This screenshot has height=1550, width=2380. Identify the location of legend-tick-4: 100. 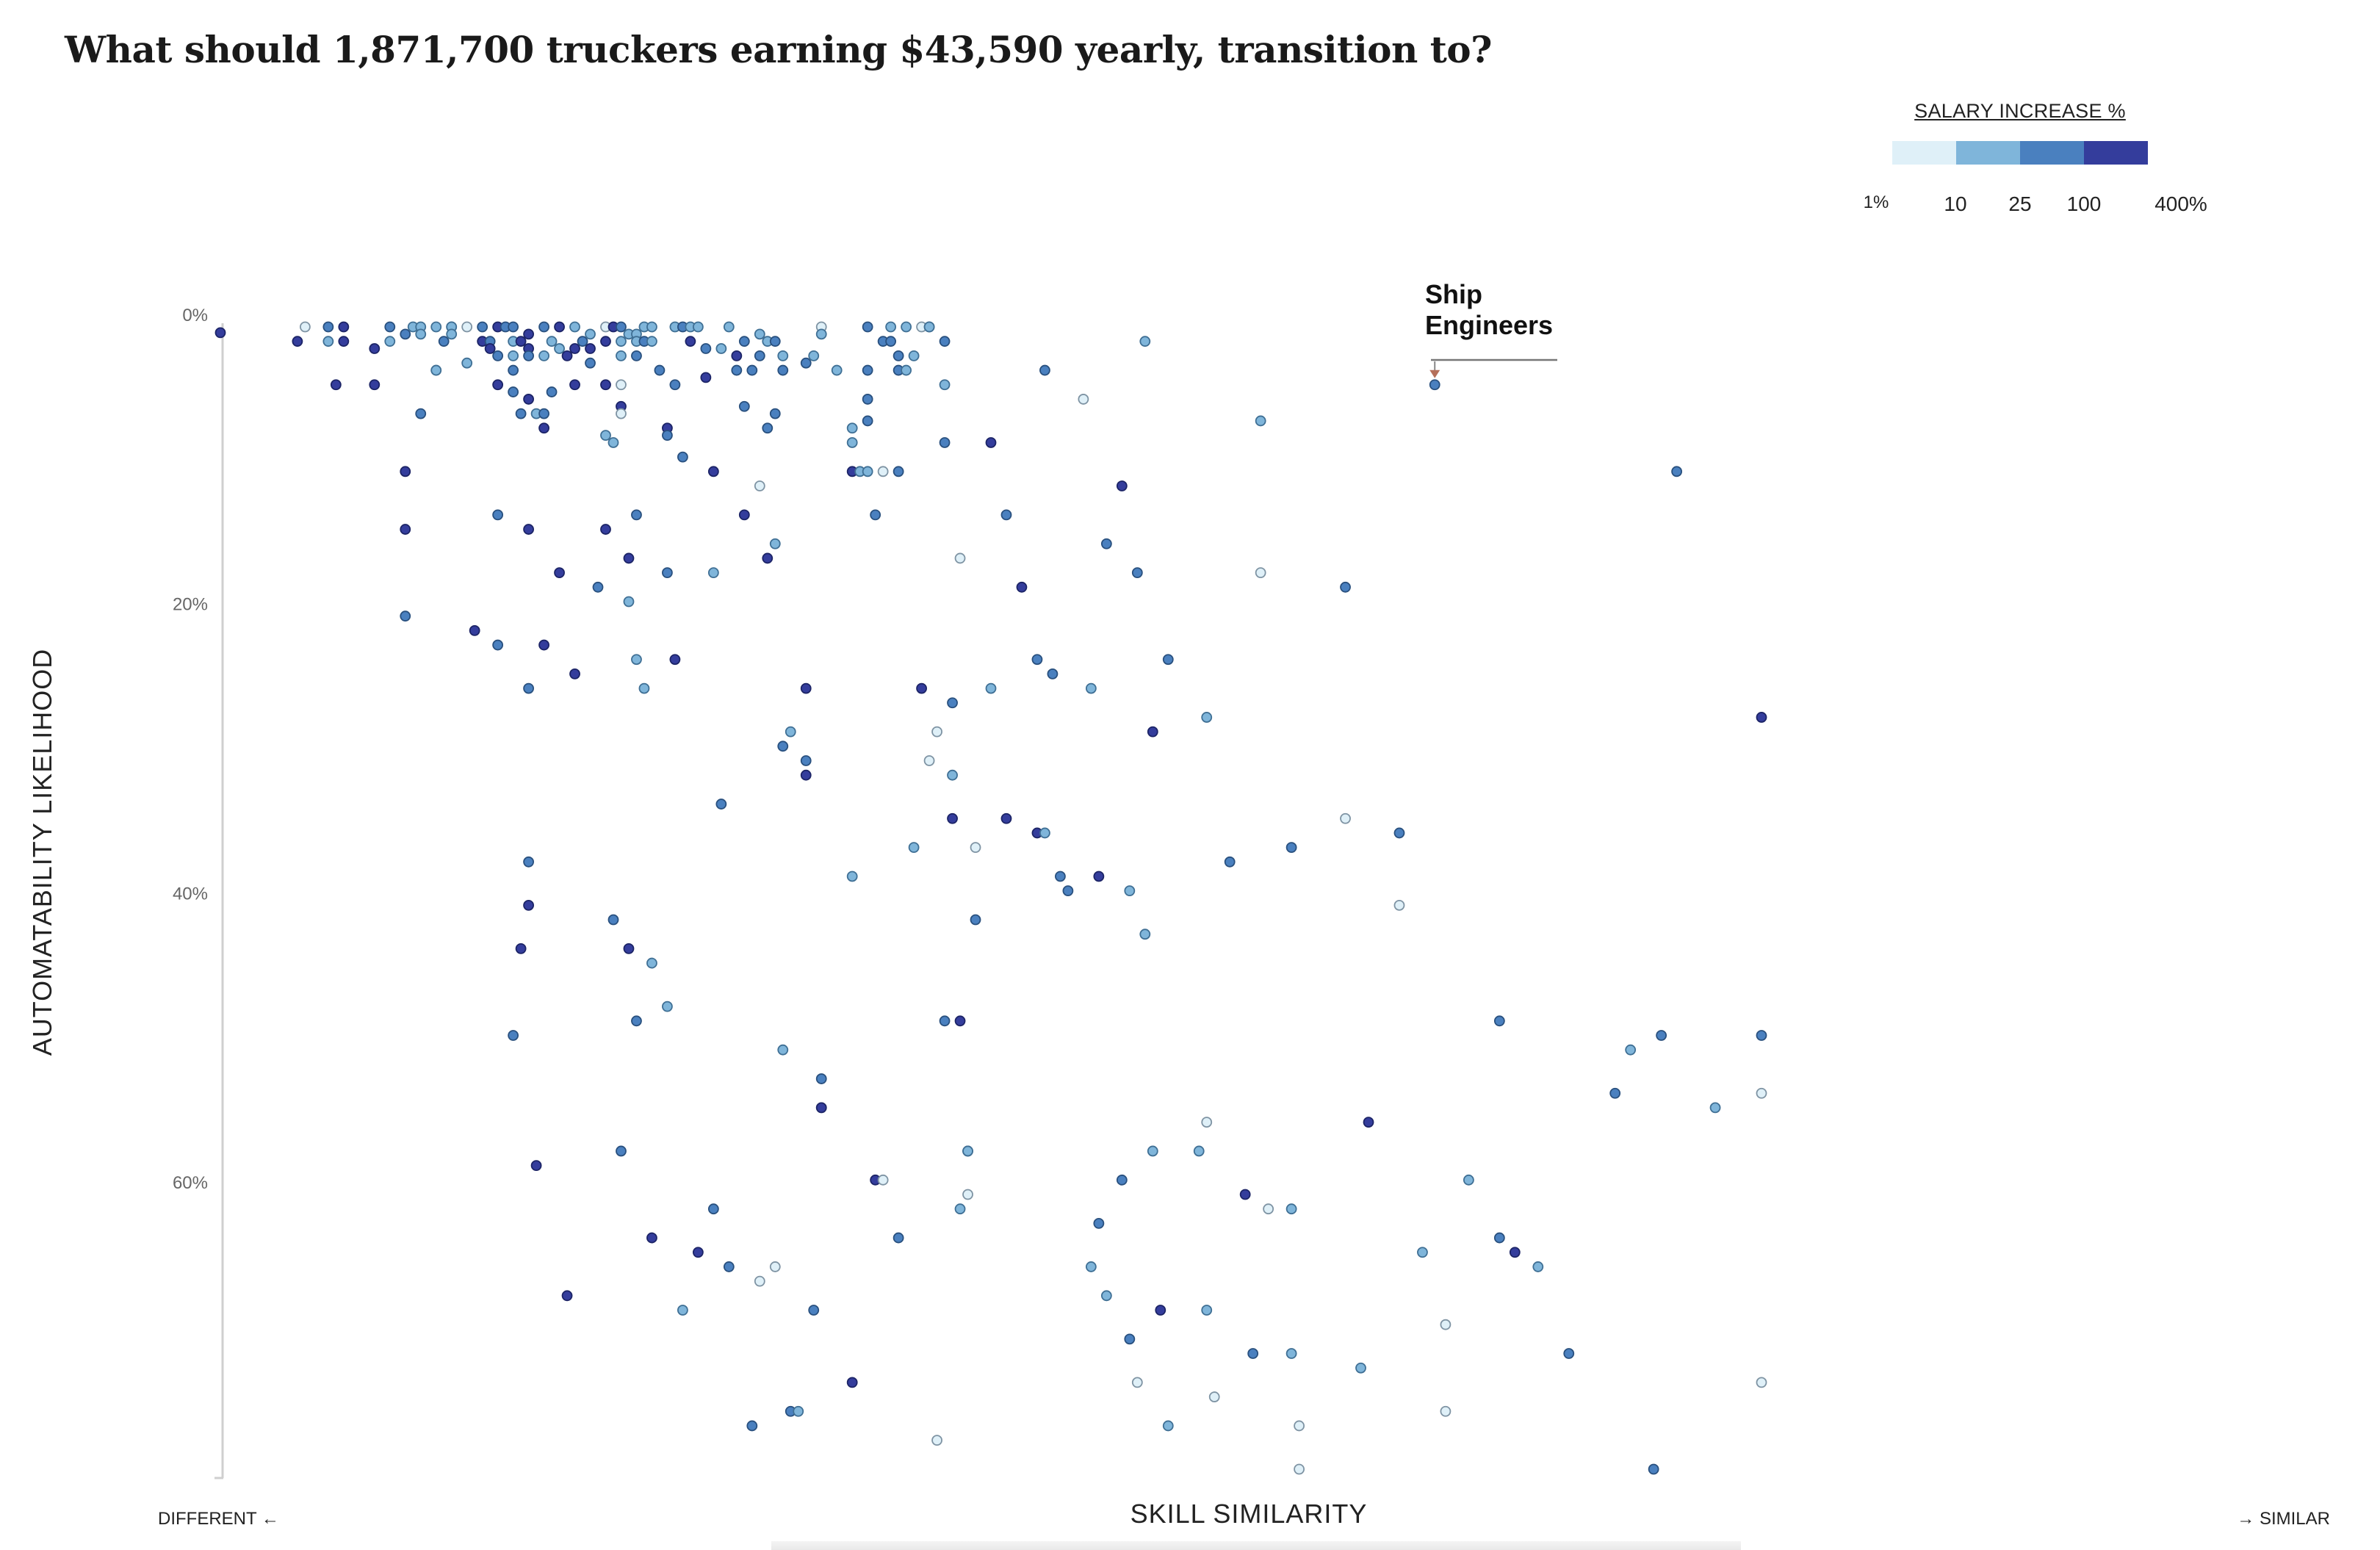
(2084, 203).